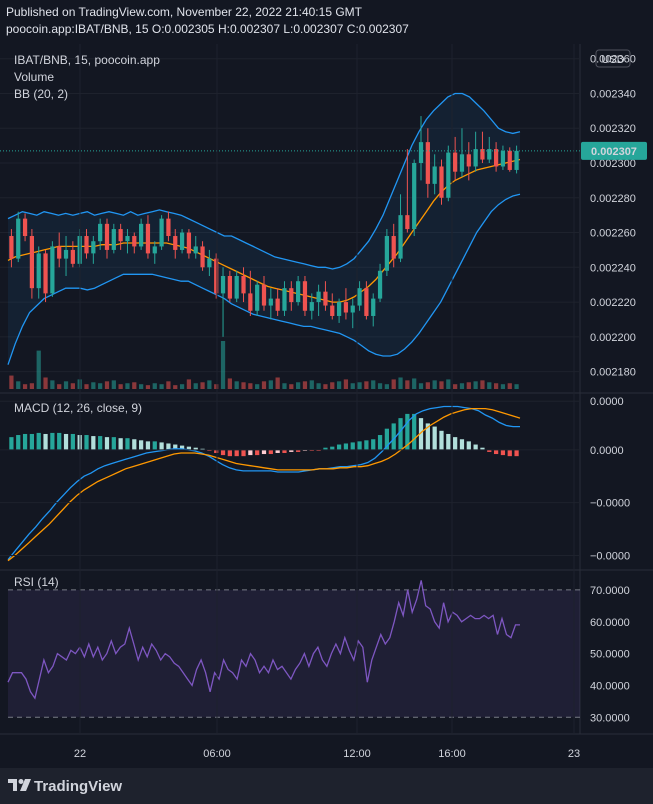 Image resolution: width=653 pixels, height=804 pixels. What do you see at coordinates (613, 94) in the screenshot?
I see `price-tick-label: 0.002340` at bounding box center [613, 94].